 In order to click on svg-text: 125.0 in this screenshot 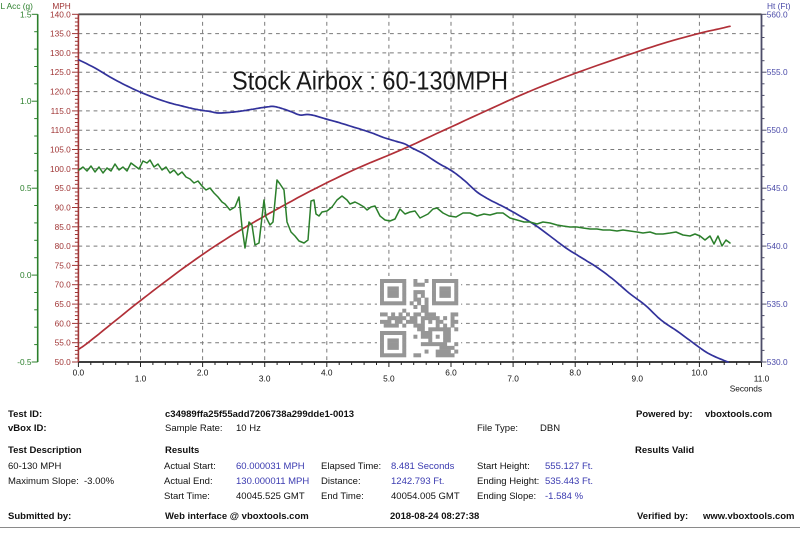, I will do `click(60, 72)`.